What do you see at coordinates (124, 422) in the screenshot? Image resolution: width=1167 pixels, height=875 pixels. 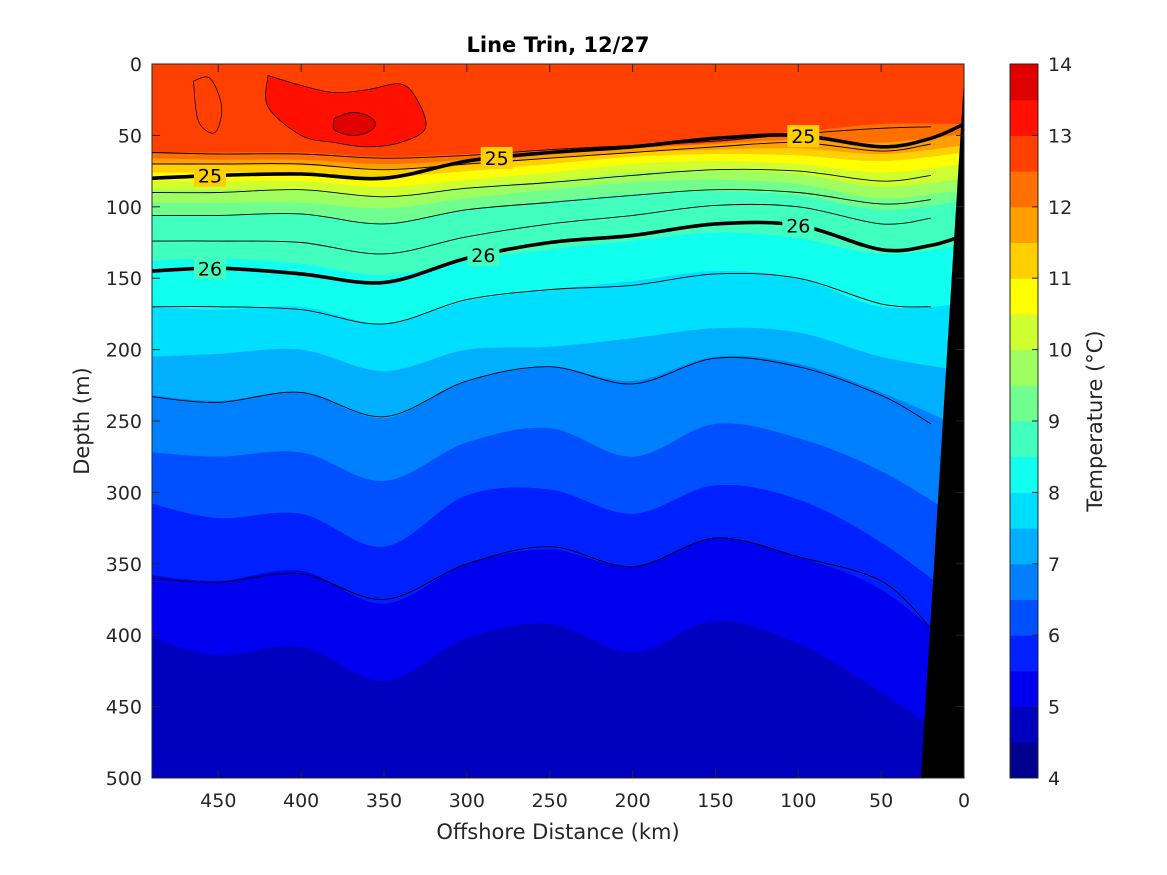 I see `y-tick-label: 250` at bounding box center [124, 422].